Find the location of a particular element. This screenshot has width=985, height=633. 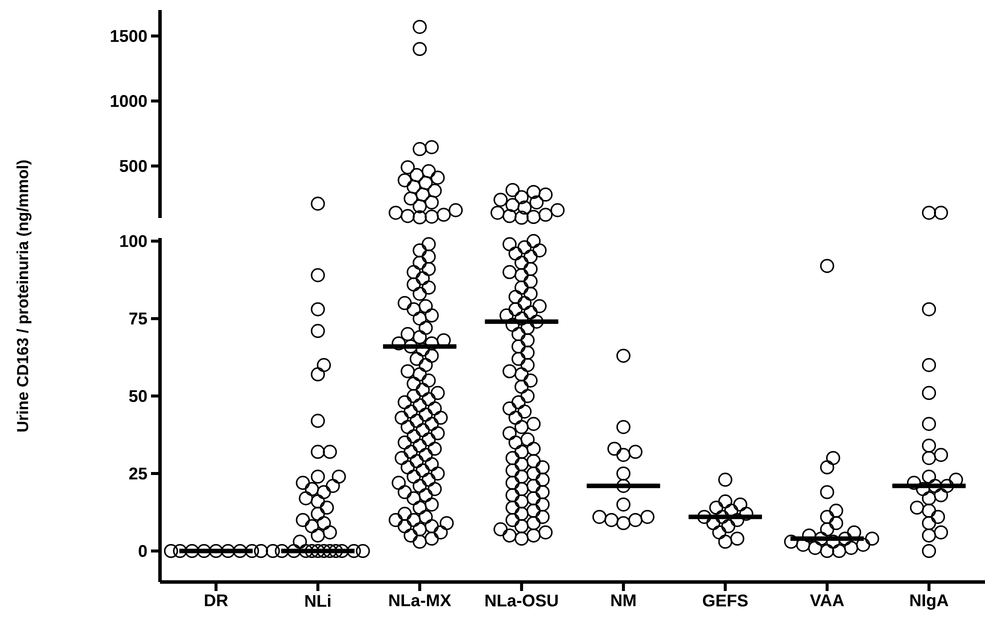

x-tick-label: VAA is located at coordinates (827, 600).